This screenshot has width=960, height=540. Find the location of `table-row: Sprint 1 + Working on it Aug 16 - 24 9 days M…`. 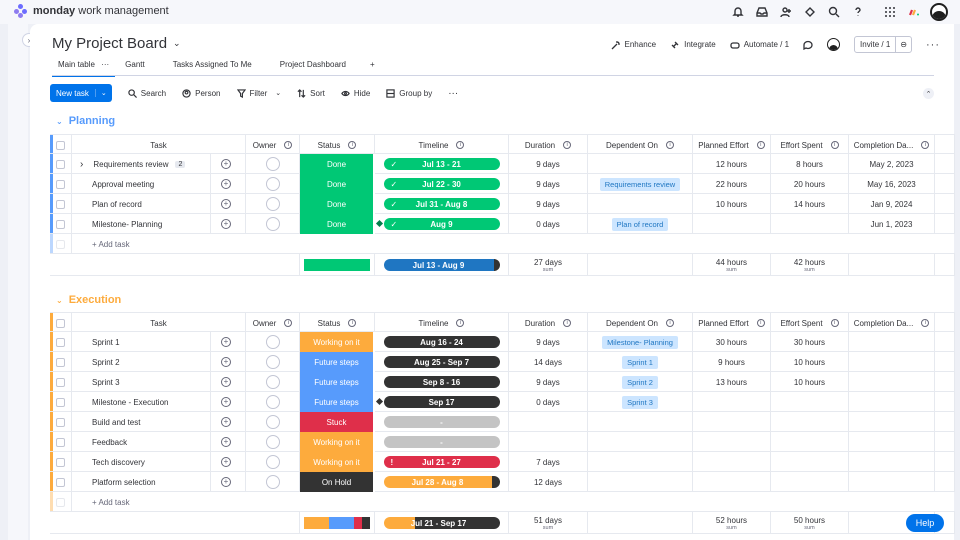

table-row: Sprint 1 + Working on it Aug 16 - 24 9 days M… is located at coordinates (502, 342).